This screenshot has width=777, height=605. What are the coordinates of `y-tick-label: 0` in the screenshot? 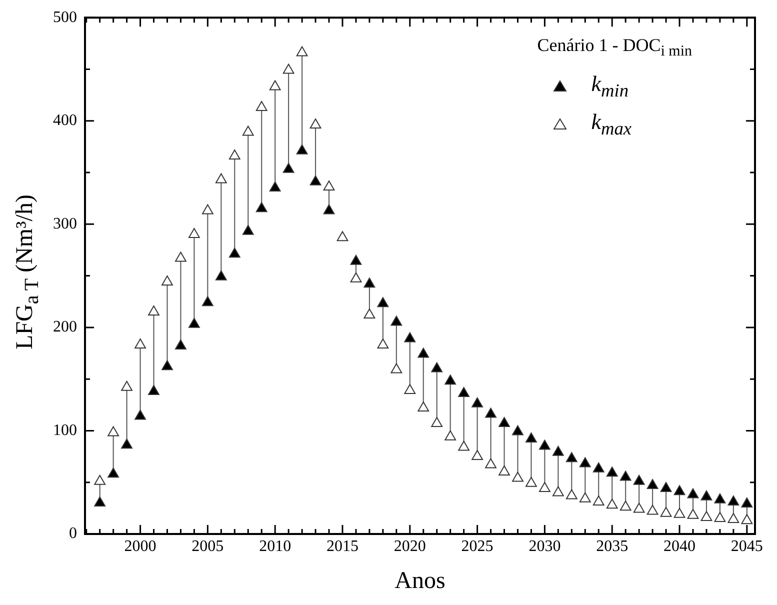 It's located at (73, 533).